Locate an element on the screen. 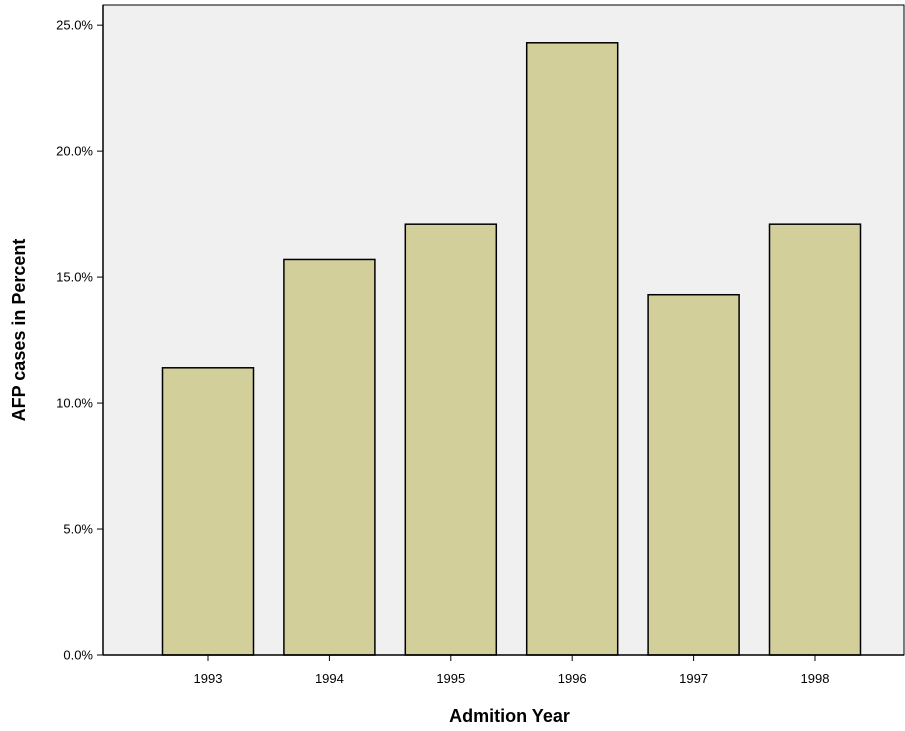 The width and height of the screenshot is (905, 731). x-tick-label: 1998 is located at coordinates (815, 678).